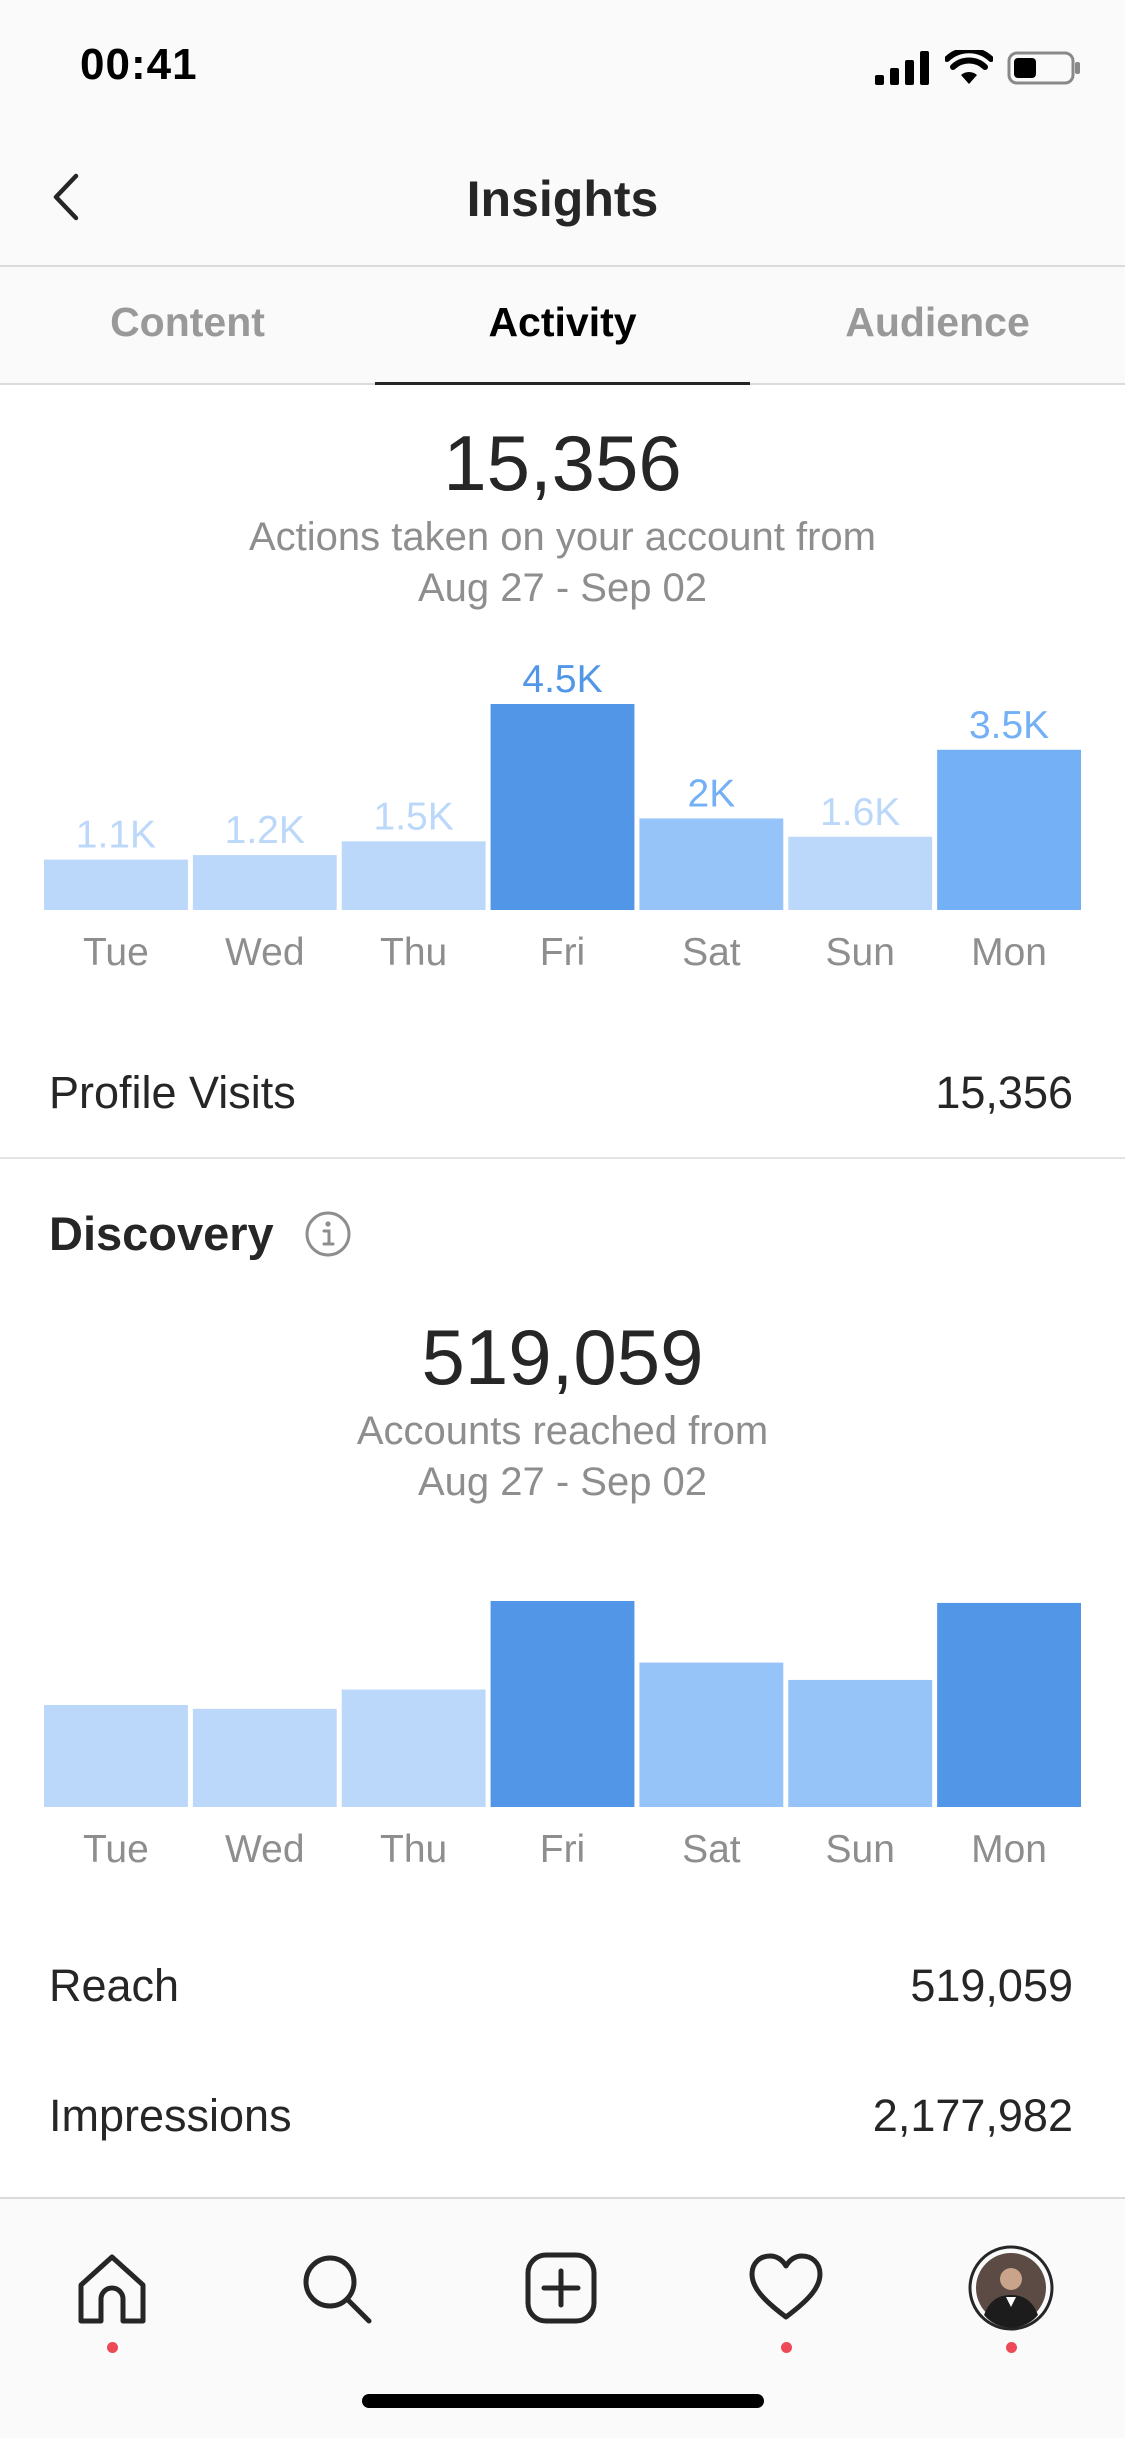 Image resolution: width=1125 pixels, height=2438 pixels. Describe the element at coordinates (562, 70) in the screenshot. I see `status-bar: 00:41` at that location.